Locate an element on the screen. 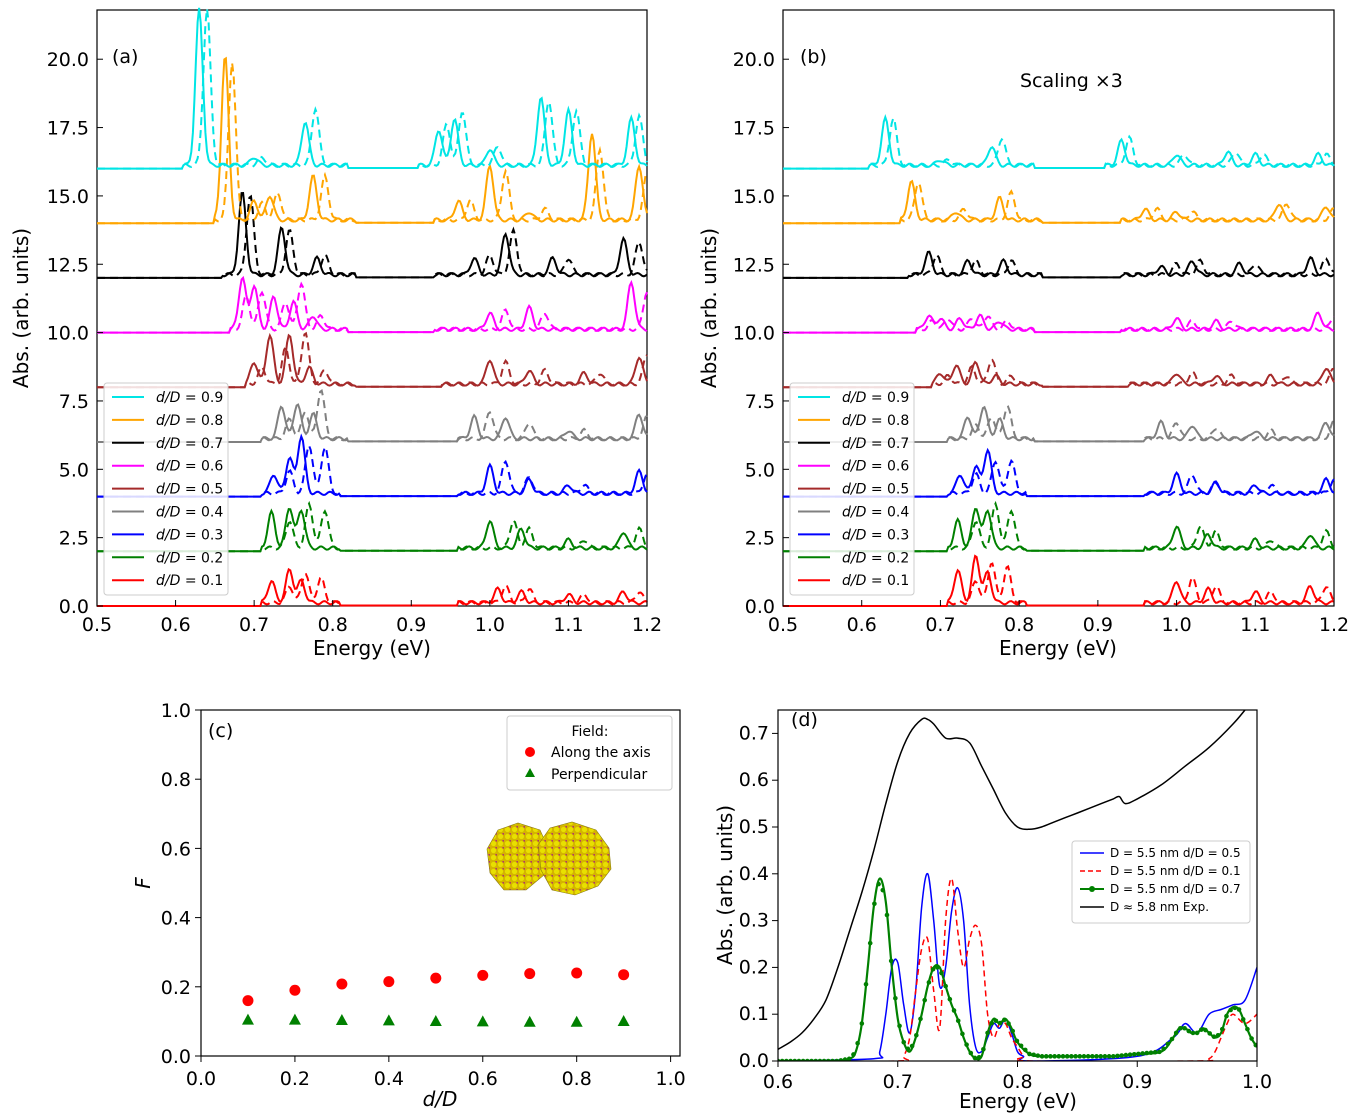 The height and width of the screenshot is (1113, 1366). panel-b-series-0.6-dash is located at coordinates (1059, 324).